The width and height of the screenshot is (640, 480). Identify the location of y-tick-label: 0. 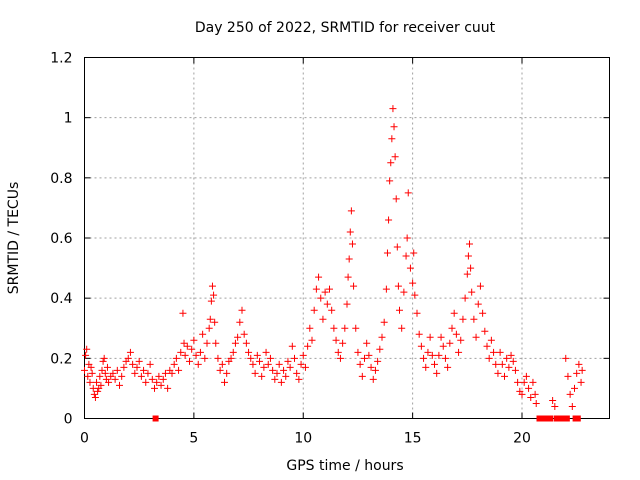
(68, 420).